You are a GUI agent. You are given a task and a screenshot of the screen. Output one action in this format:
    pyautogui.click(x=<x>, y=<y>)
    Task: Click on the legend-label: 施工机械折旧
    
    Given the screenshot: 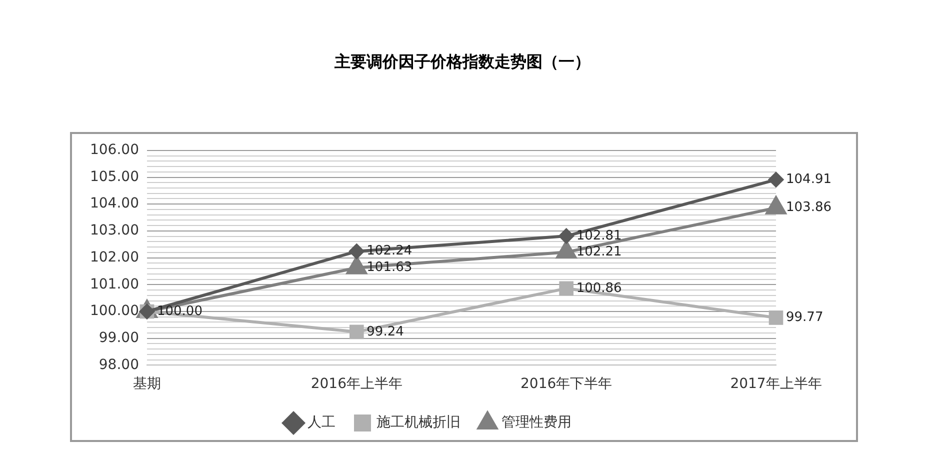 What is the action you would take?
    pyautogui.click(x=418, y=422)
    